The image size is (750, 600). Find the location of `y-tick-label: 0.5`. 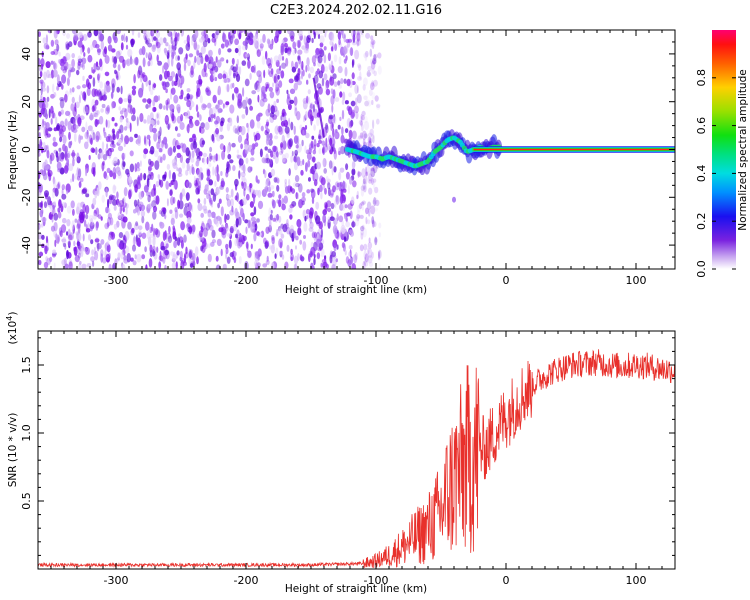

y-tick-label: 0.5 is located at coordinates (26, 501).